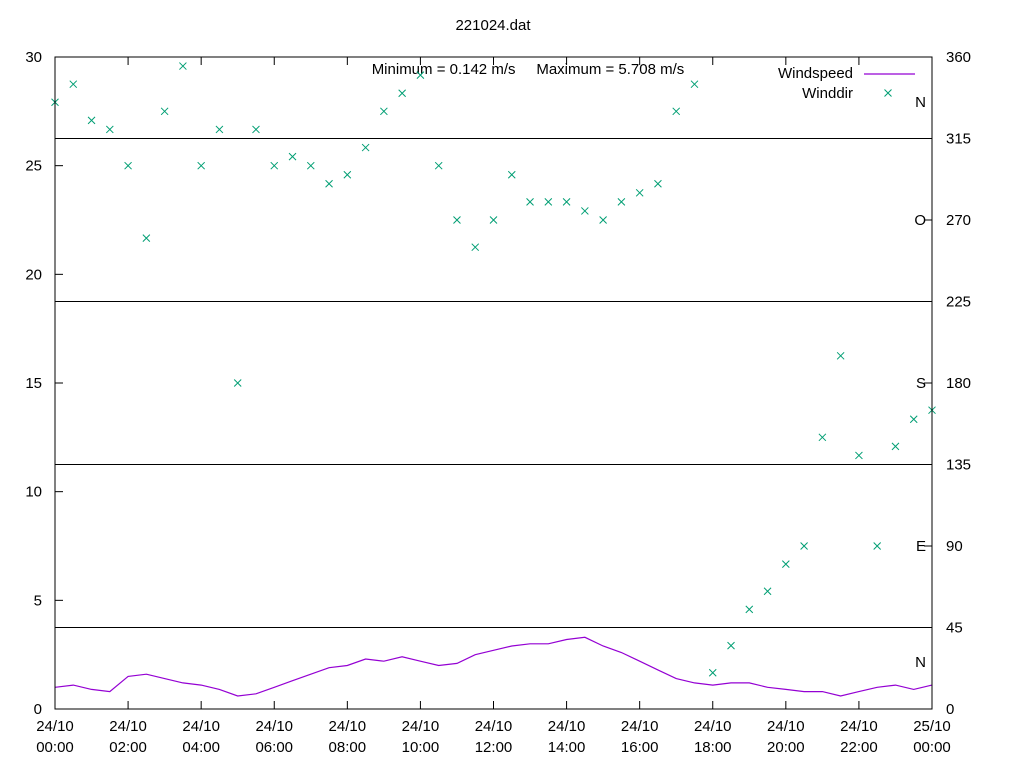 This screenshot has height=768, width=1024. I want to click on left-tick-label: 20, so click(33, 274).